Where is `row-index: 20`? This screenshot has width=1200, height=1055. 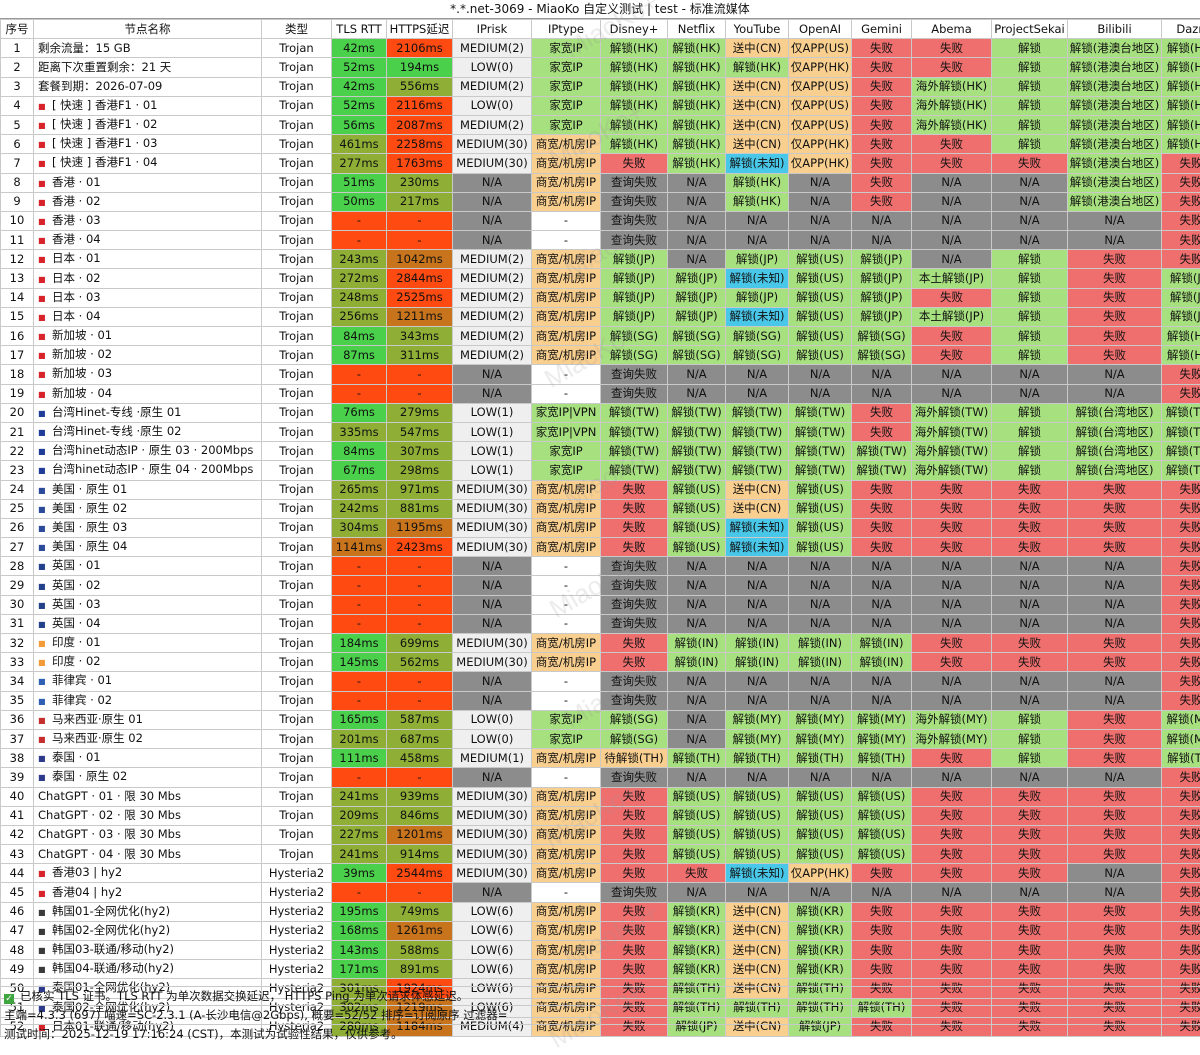 row-index: 20 is located at coordinates (17, 412).